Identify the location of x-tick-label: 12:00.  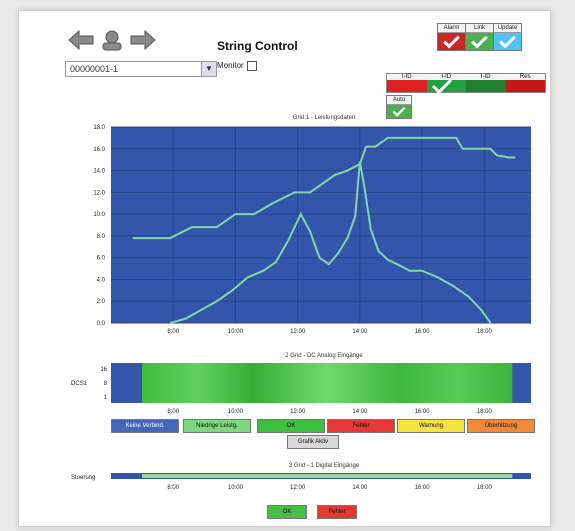
(298, 332).